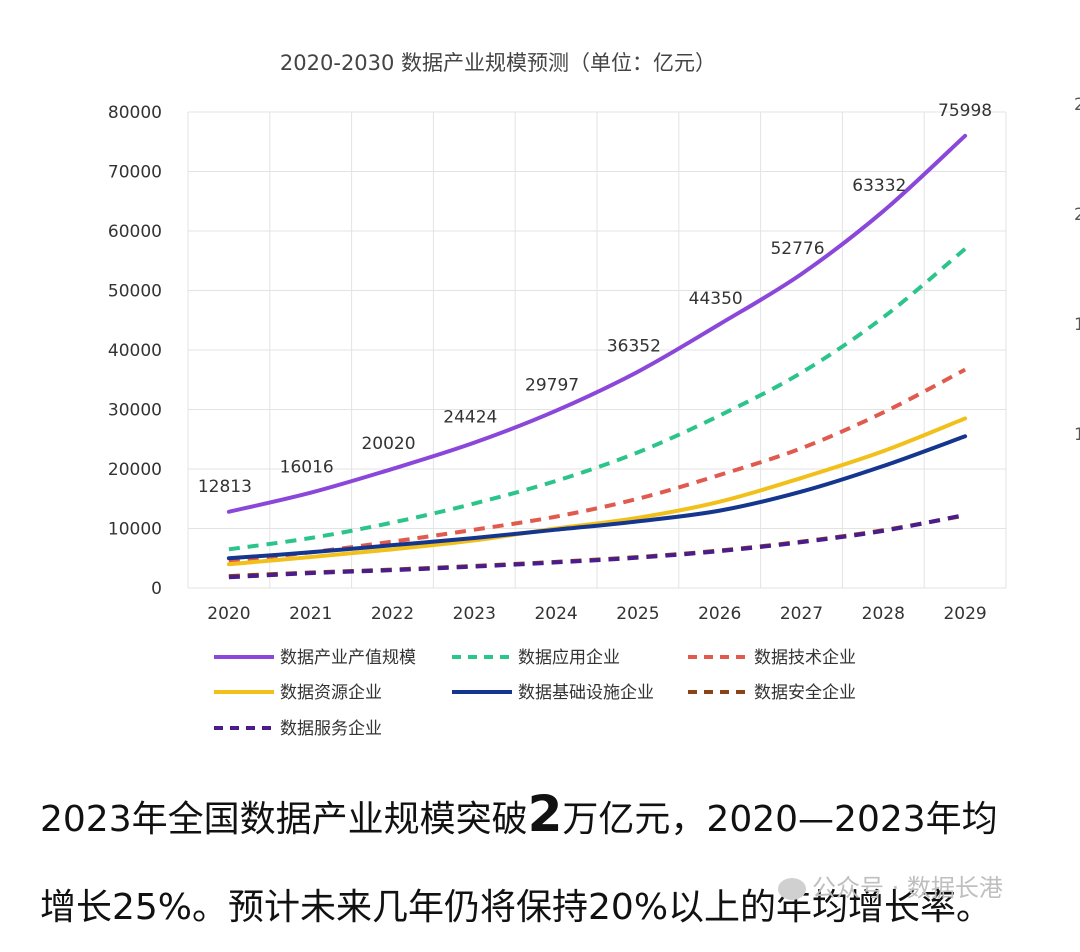 This screenshot has height=952, width=1080. I want to click on legend-item: 数据安全企业, so click(772, 693).